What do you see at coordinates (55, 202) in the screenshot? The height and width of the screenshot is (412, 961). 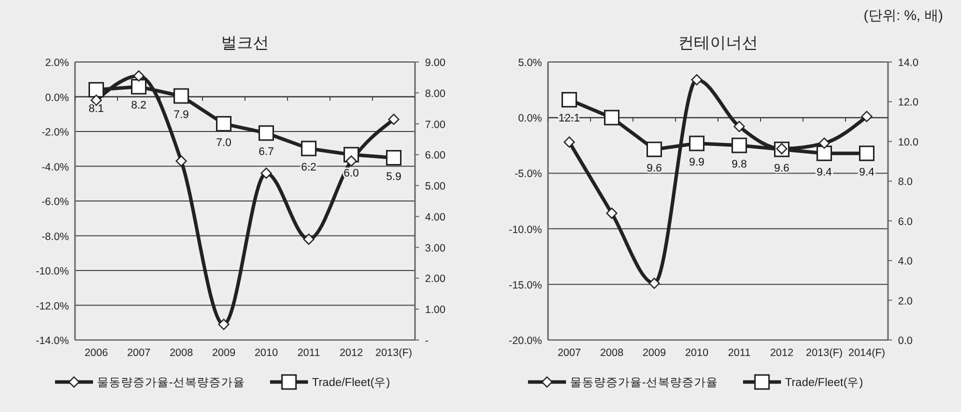 I see `y-tick-label: -6.0%` at bounding box center [55, 202].